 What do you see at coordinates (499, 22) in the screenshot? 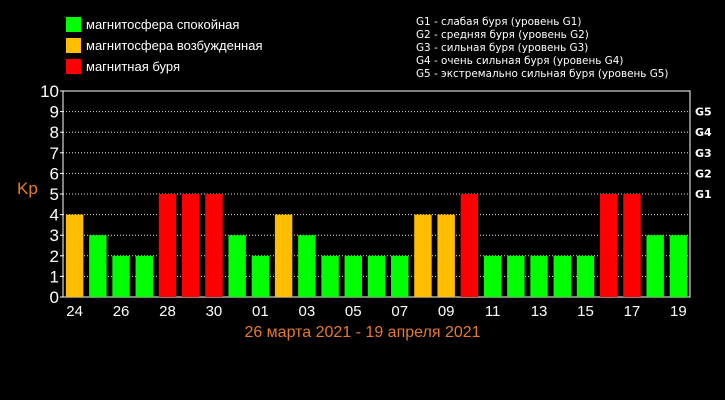
I see `storm-level-g1: G1 - слабая буря (уровень G1)` at bounding box center [499, 22].